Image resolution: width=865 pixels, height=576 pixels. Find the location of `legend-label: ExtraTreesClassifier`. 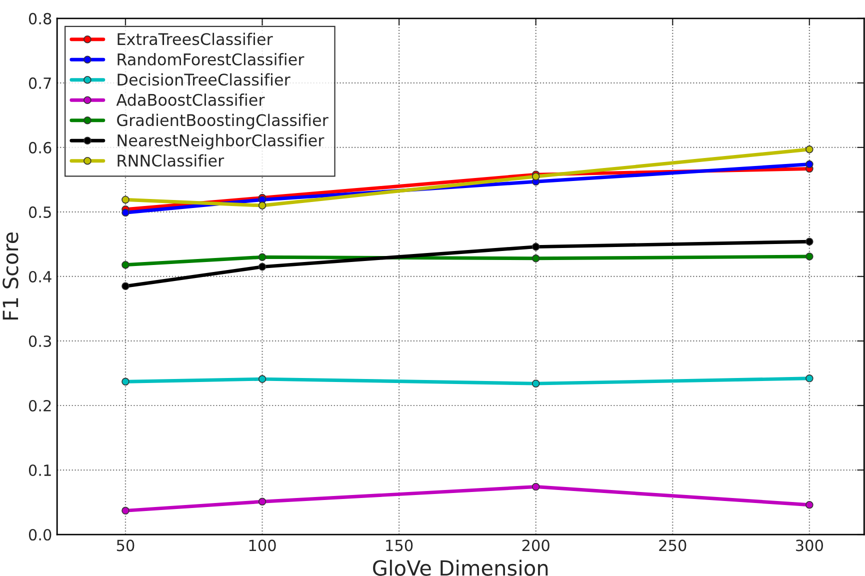

legend-label: ExtraTreesClassifier is located at coordinates (195, 39).